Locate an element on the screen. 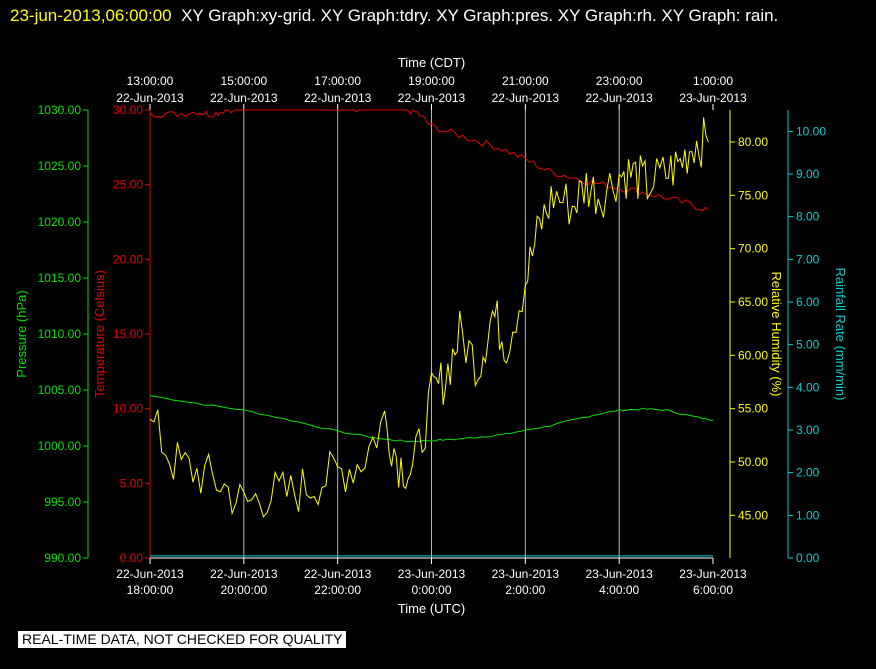 The width and height of the screenshot is (876, 669). x-top-axis-label: Time (CDT) is located at coordinates (431, 62).